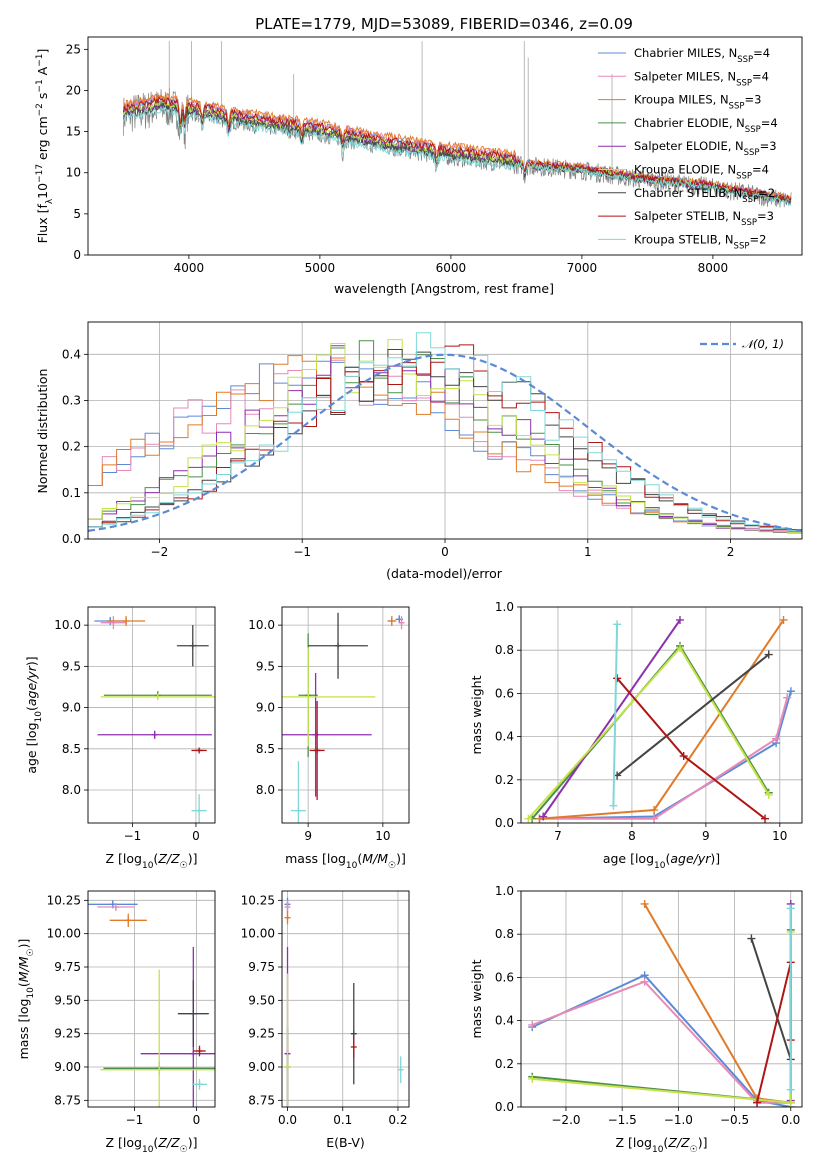 This screenshot has height=1170, width=819. I want to click on x-tick-label: 0.1, so click(342, 1120).